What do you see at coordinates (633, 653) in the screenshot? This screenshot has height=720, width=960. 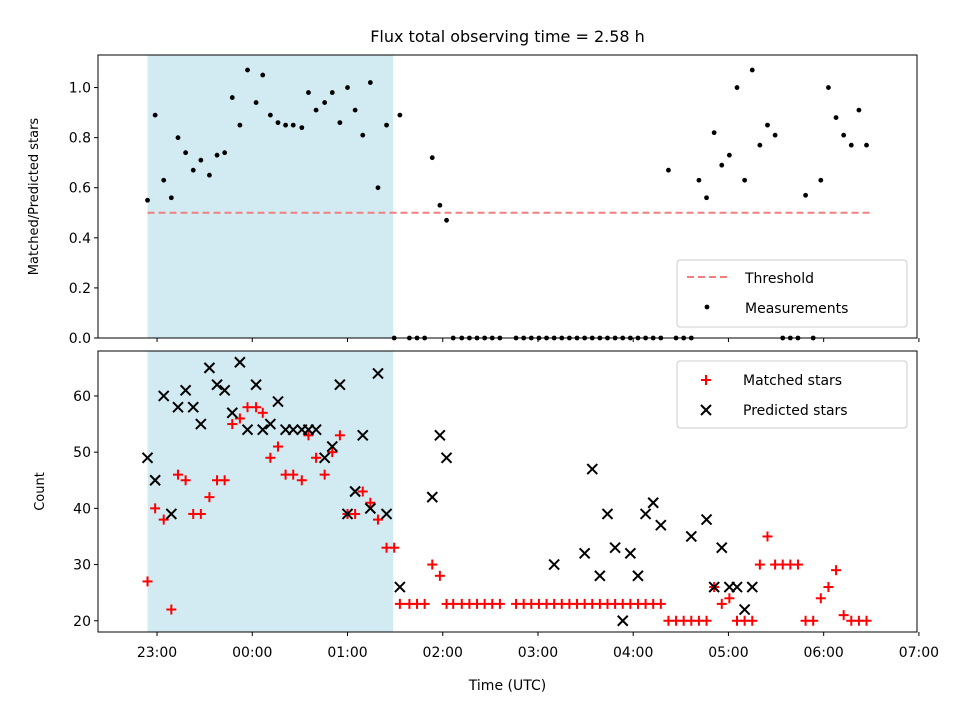 I see `x-tick-label: 04:00` at bounding box center [633, 653].